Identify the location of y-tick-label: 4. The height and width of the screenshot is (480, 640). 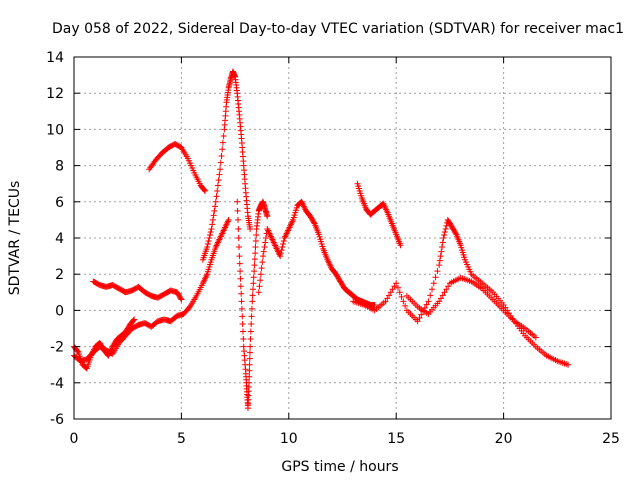
(59, 239).